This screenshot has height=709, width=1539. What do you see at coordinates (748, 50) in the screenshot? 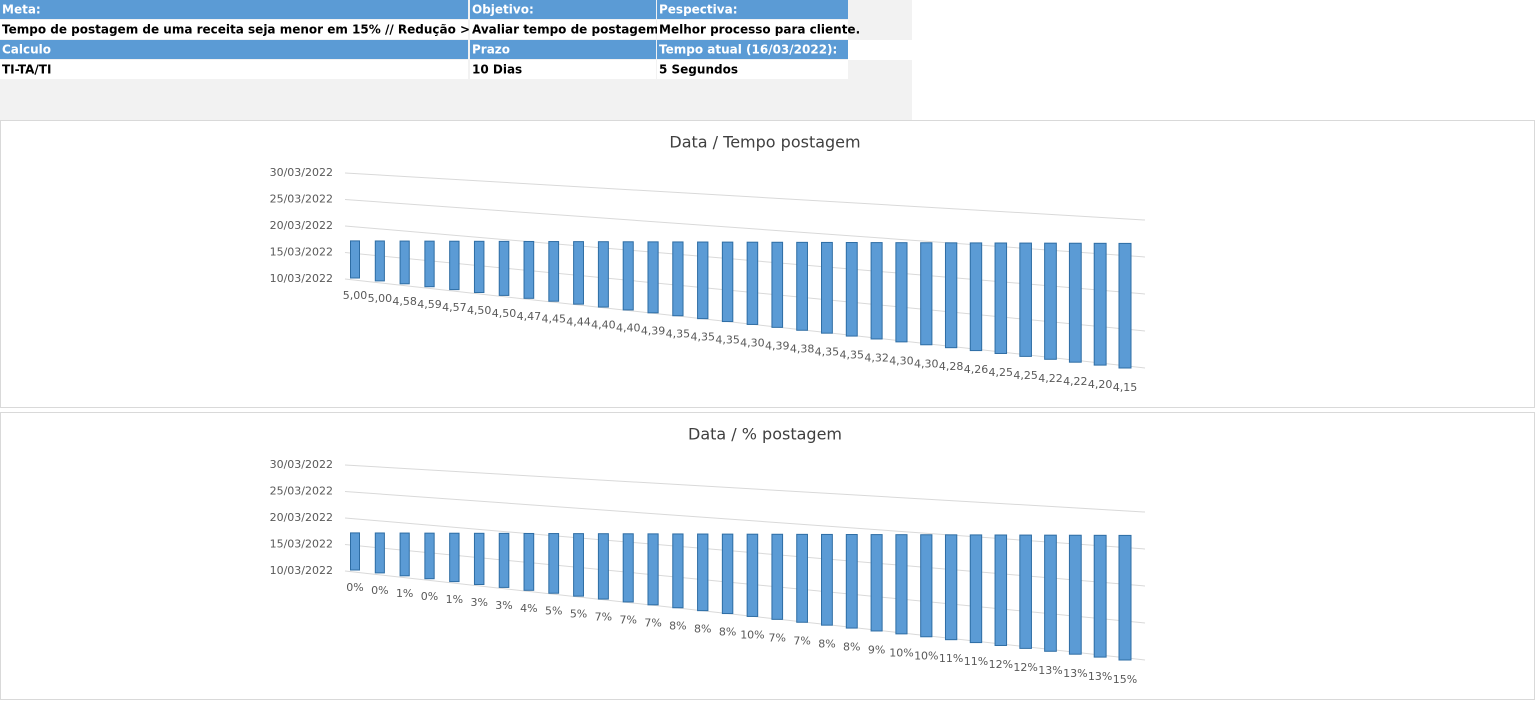
I see `table-header: Tempo atual (16/03/2022):` at bounding box center [748, 50].